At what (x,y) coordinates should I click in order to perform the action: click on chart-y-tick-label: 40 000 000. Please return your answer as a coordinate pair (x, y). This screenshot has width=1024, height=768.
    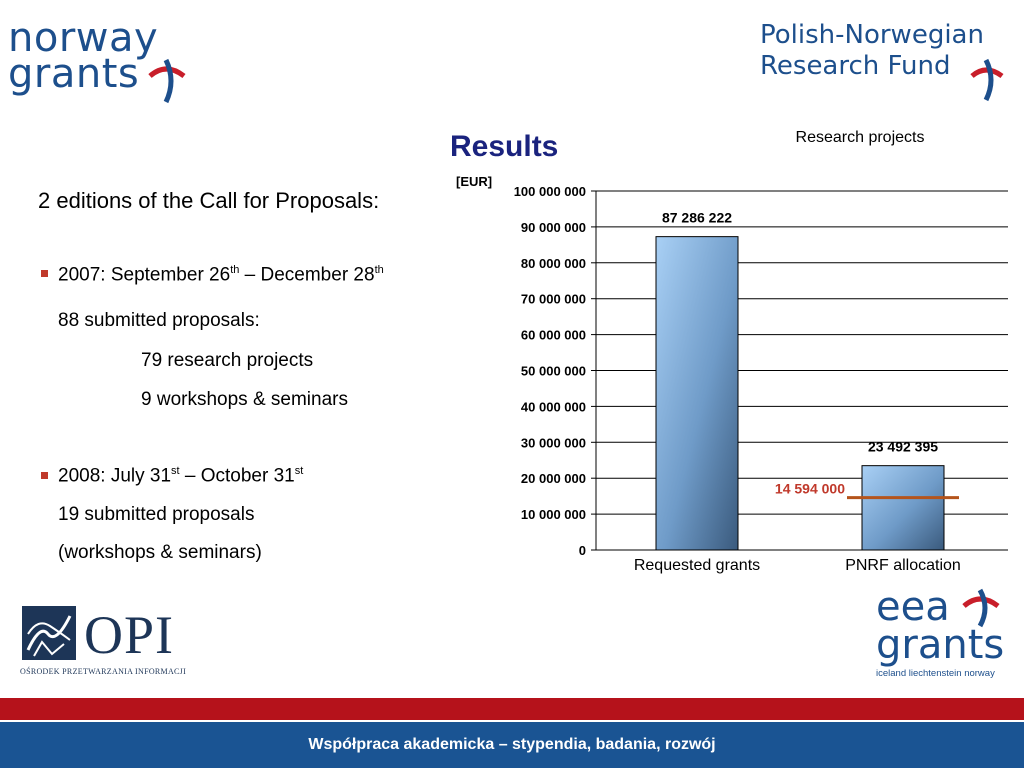
    Looking at the image, I should click on (553, 406).